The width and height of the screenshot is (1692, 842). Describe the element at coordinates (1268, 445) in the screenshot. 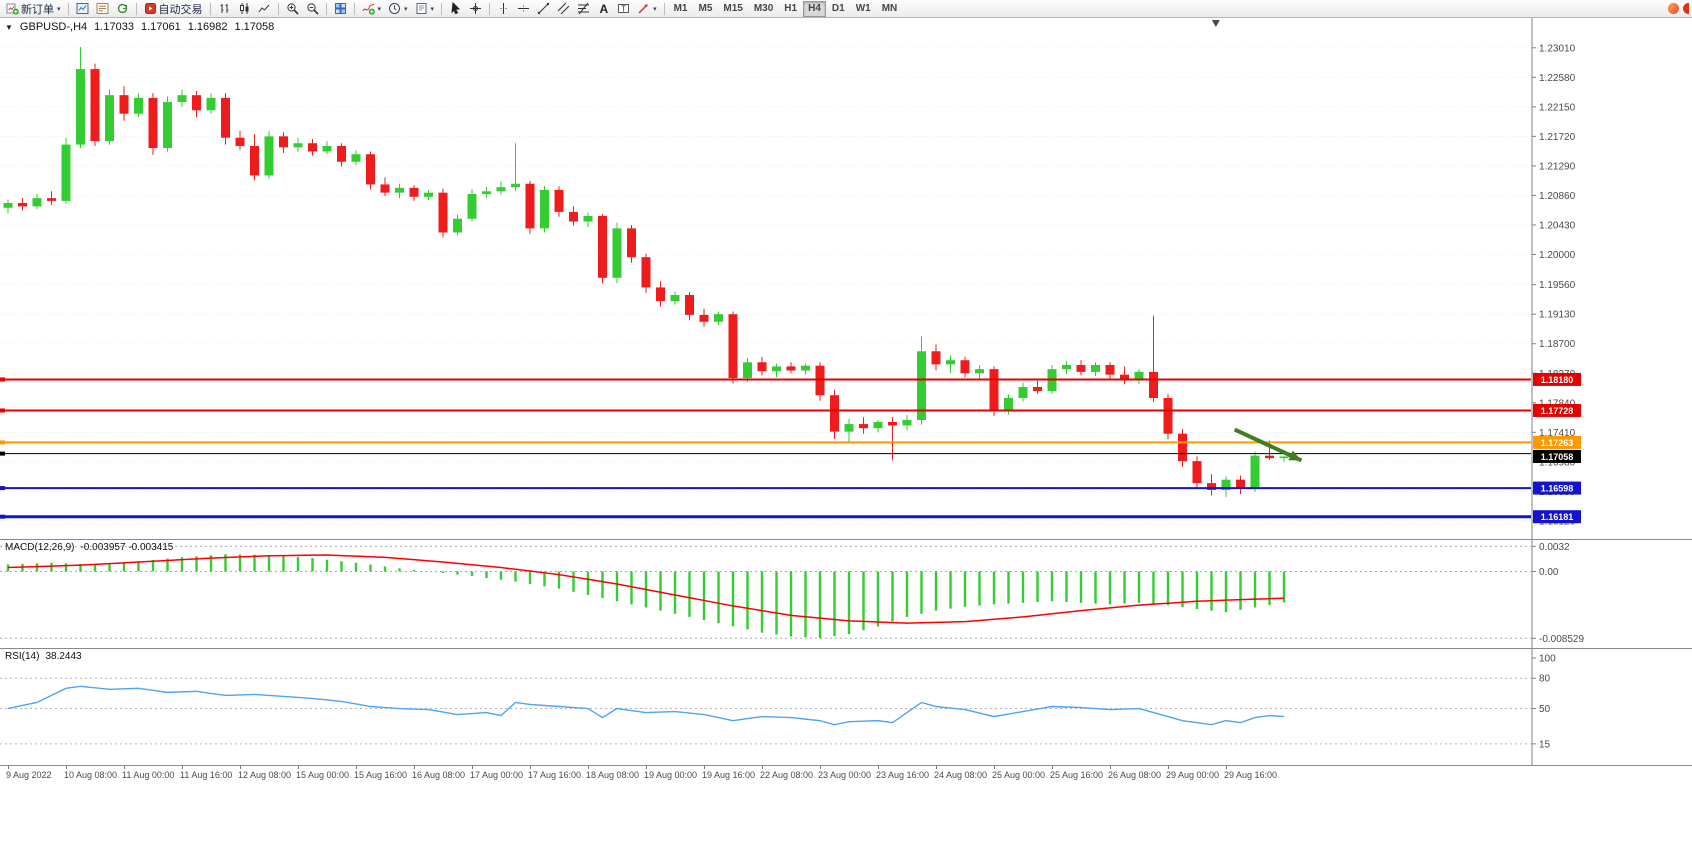

I see `annotation-arrow` at that location.